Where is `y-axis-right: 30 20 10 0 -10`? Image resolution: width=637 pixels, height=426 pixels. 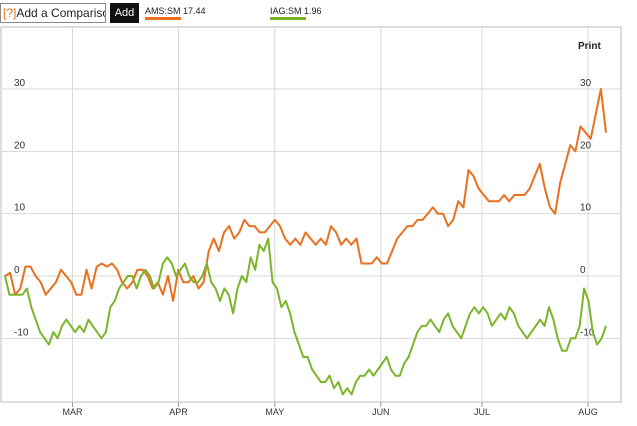
y-axis-right: 30 20 10 0 -10 is located at coordinates (587, 208).